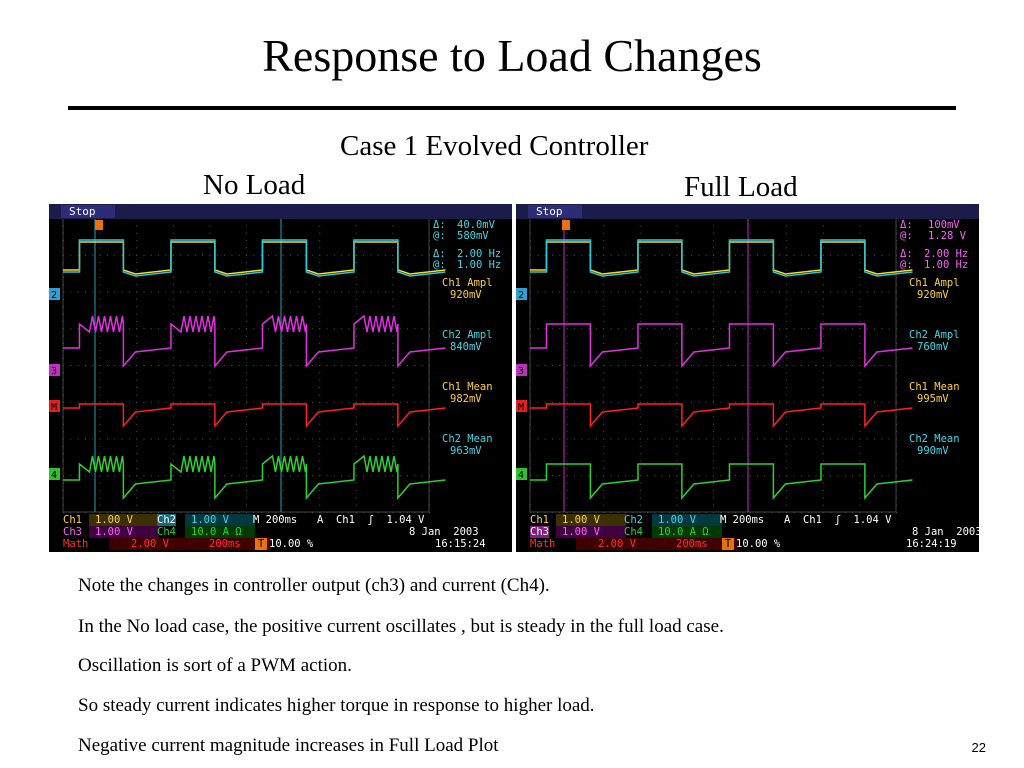 The width and height of the screenshot is (1024, 768). Describe the element at coordinates (467, 439) in the screenshot. I see `meas-label: Ch2 Mean` at that location.